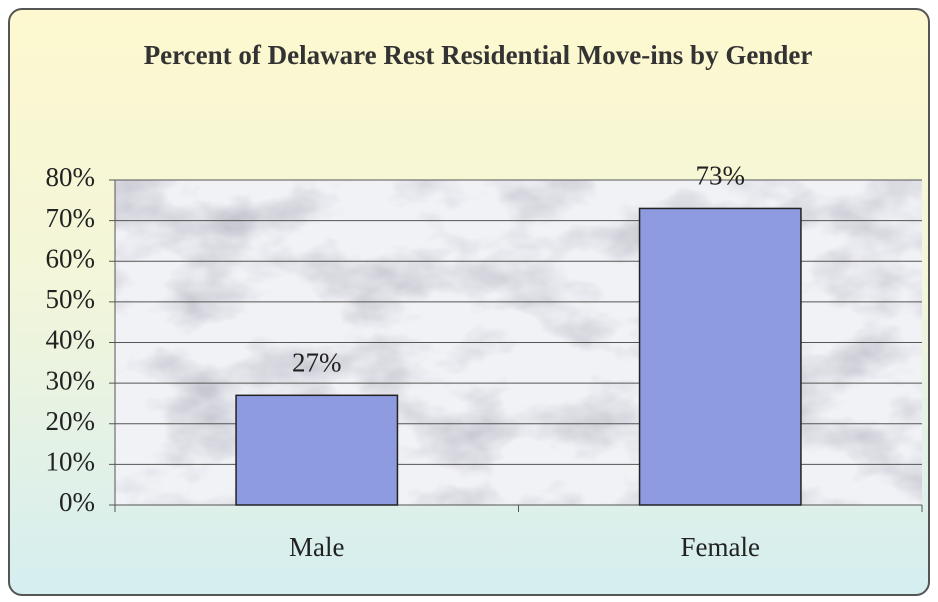 The height and width of the screenshot is (602, 938). What do you see at coordinates (720, 547) in the screenshot?
I see `x-tick-label: Female` at bounding box center [720, 547].